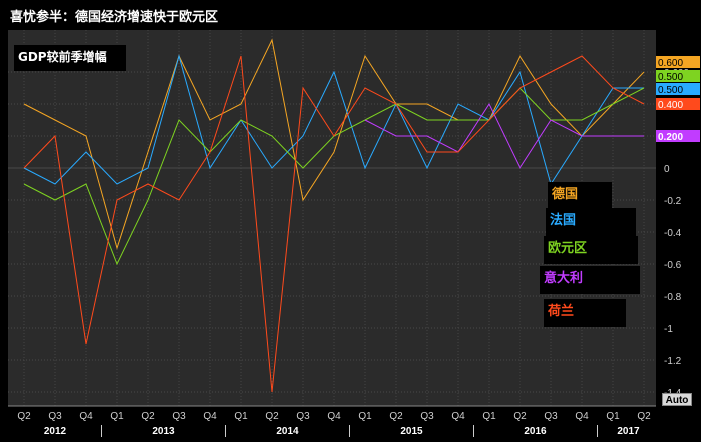  I want to click on legend-label-netherlands: 荷兰, so click(561, 311).